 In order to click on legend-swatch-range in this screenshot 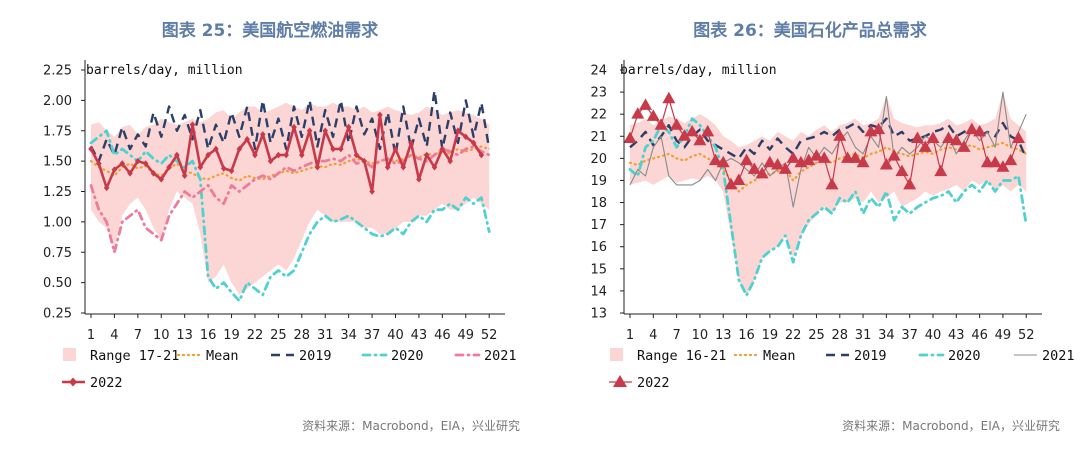, I will do `click(616, 354)`.